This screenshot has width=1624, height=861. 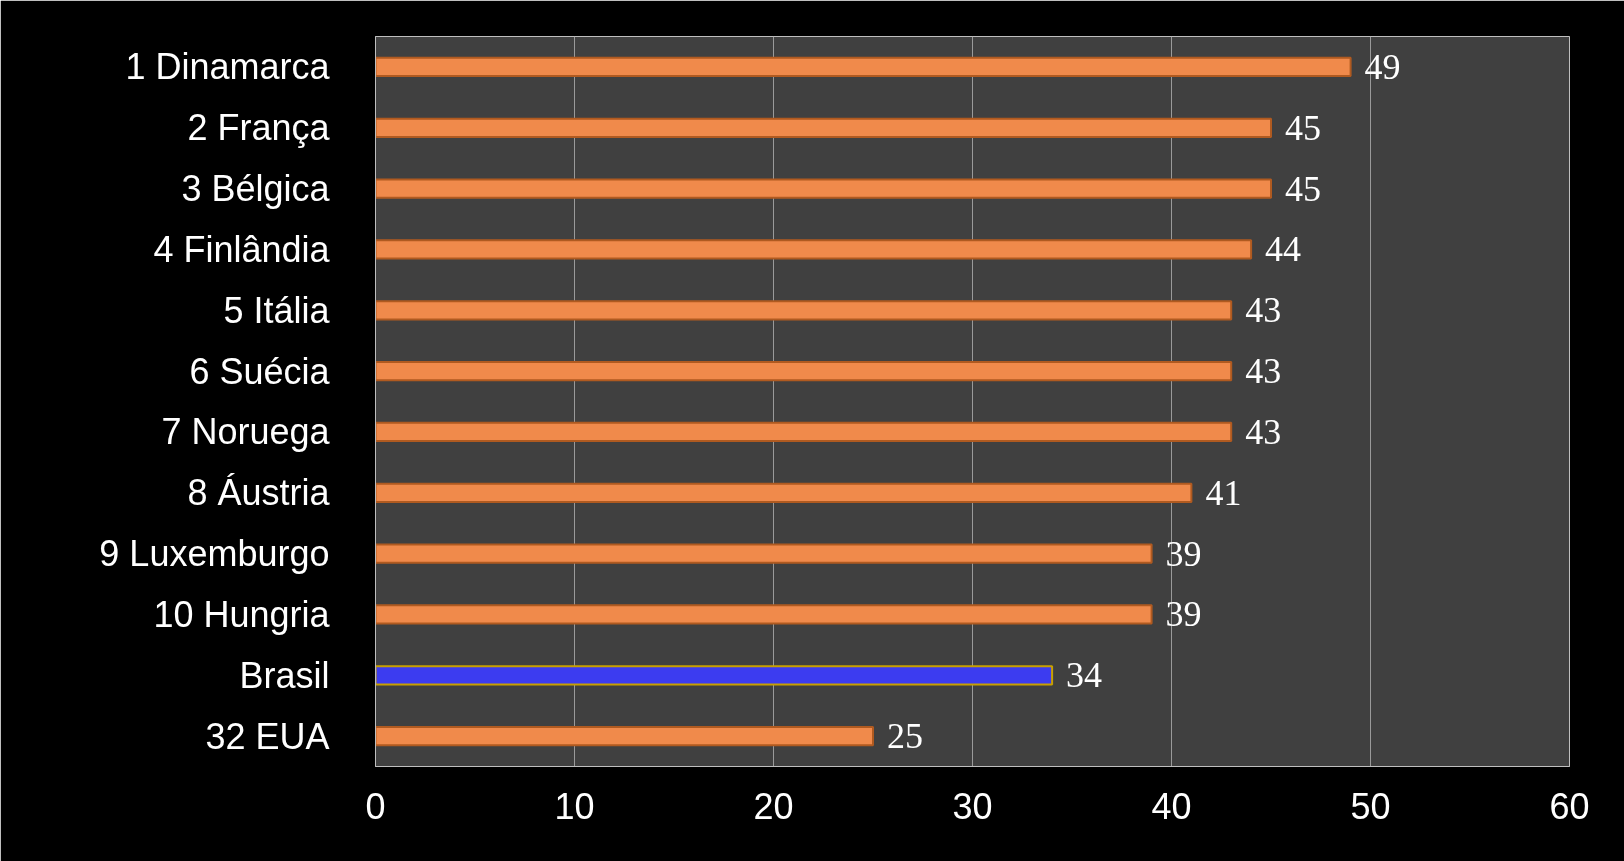 What do you see at coordinates (972, 806) in the screenshot?
I see `x-tick-label: 30` at bounding box center [972, 806].